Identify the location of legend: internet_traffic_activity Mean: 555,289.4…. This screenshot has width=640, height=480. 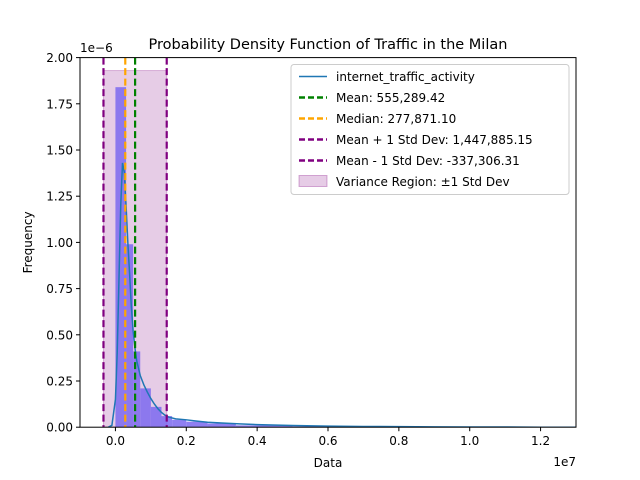
(430, 129).